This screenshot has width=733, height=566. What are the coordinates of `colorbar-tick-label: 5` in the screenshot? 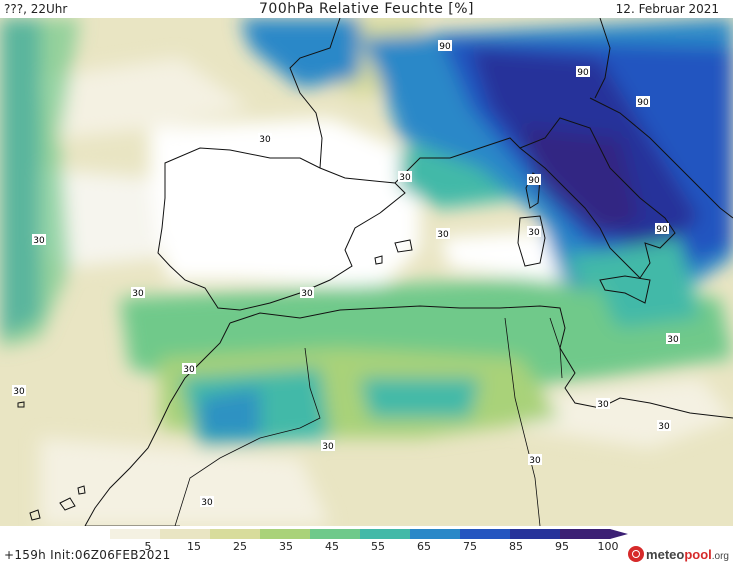 It's located at (148, 546).